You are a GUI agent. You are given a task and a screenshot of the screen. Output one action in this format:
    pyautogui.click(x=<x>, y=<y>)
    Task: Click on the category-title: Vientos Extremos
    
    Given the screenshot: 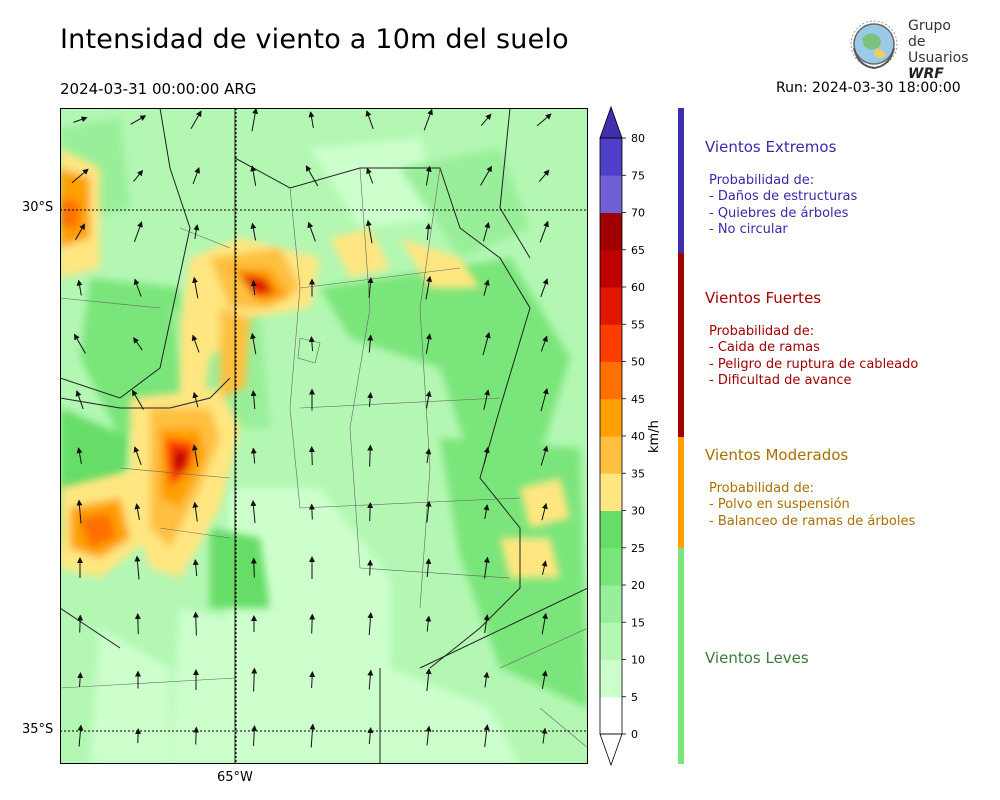 What is the action you would take?
    pyautogui.click(x=771, y=147)
    